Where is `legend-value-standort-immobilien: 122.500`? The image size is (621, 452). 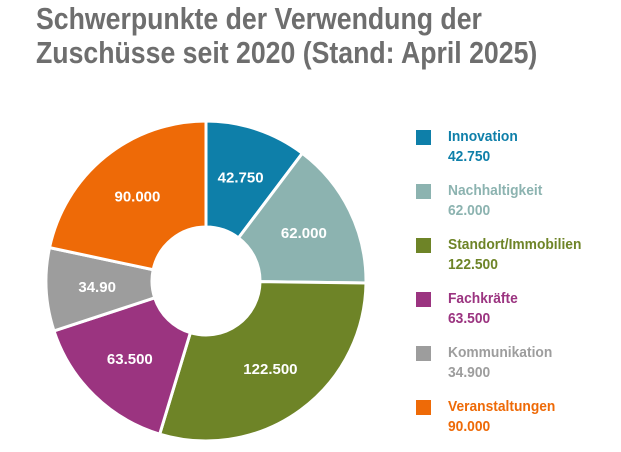
legend-value-standort-immobilien: 122.500 is located at coordinates (473, 264).